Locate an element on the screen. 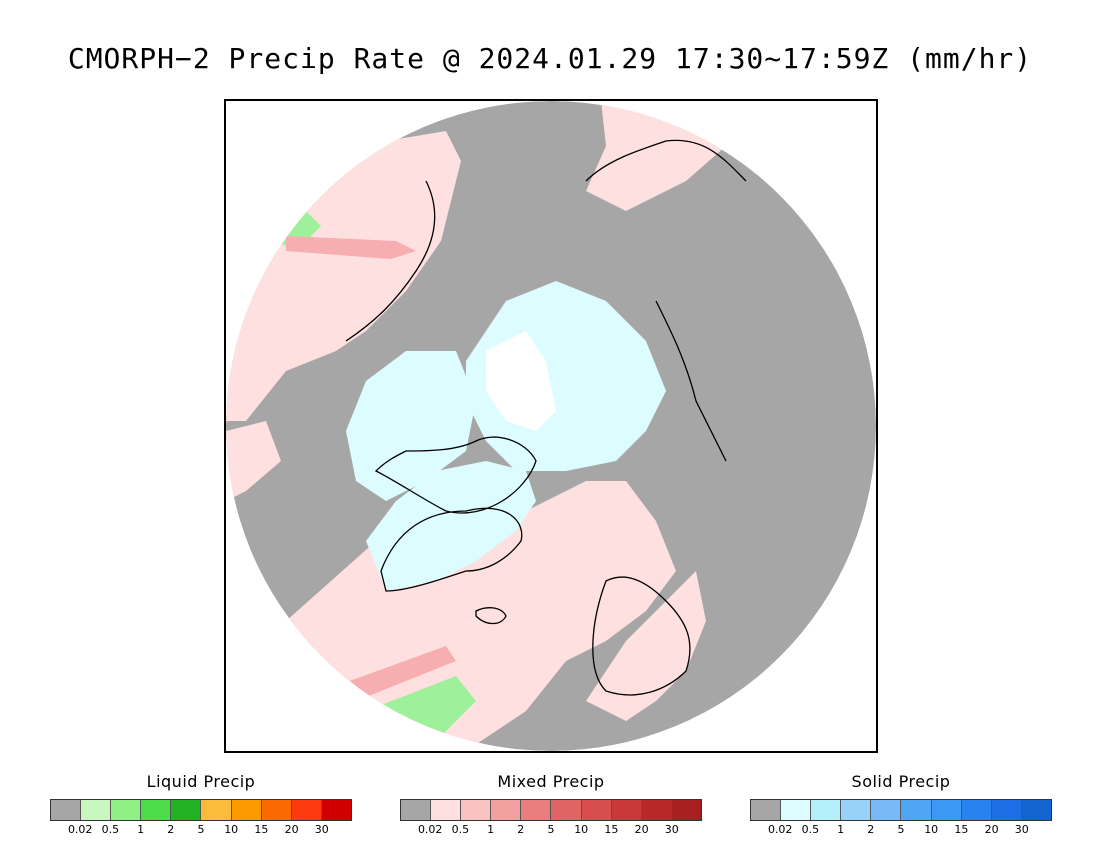 The width and height of the screenshot is (1100, 850). legend-liquid-ticks: 0.02 0.5 1 2 5 10 15 20 30 is located at coordinates (201, 831).